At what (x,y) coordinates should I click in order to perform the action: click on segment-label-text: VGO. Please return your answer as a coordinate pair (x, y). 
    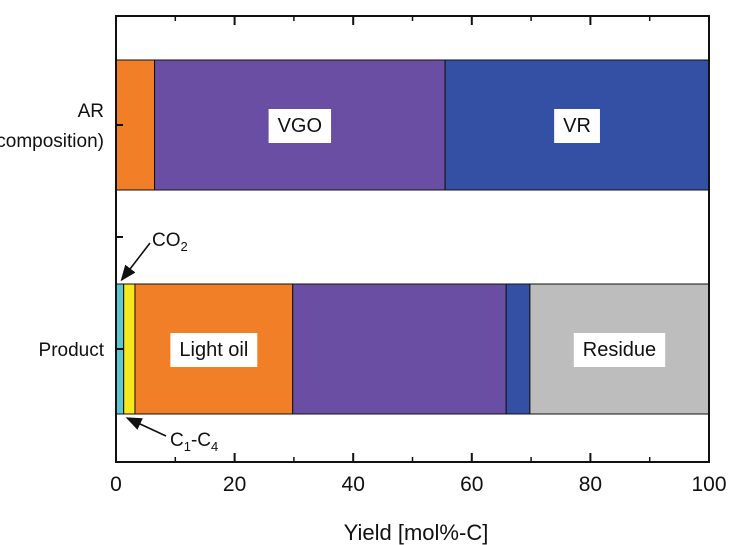
    Looking at the image, I should click on (300, 126).